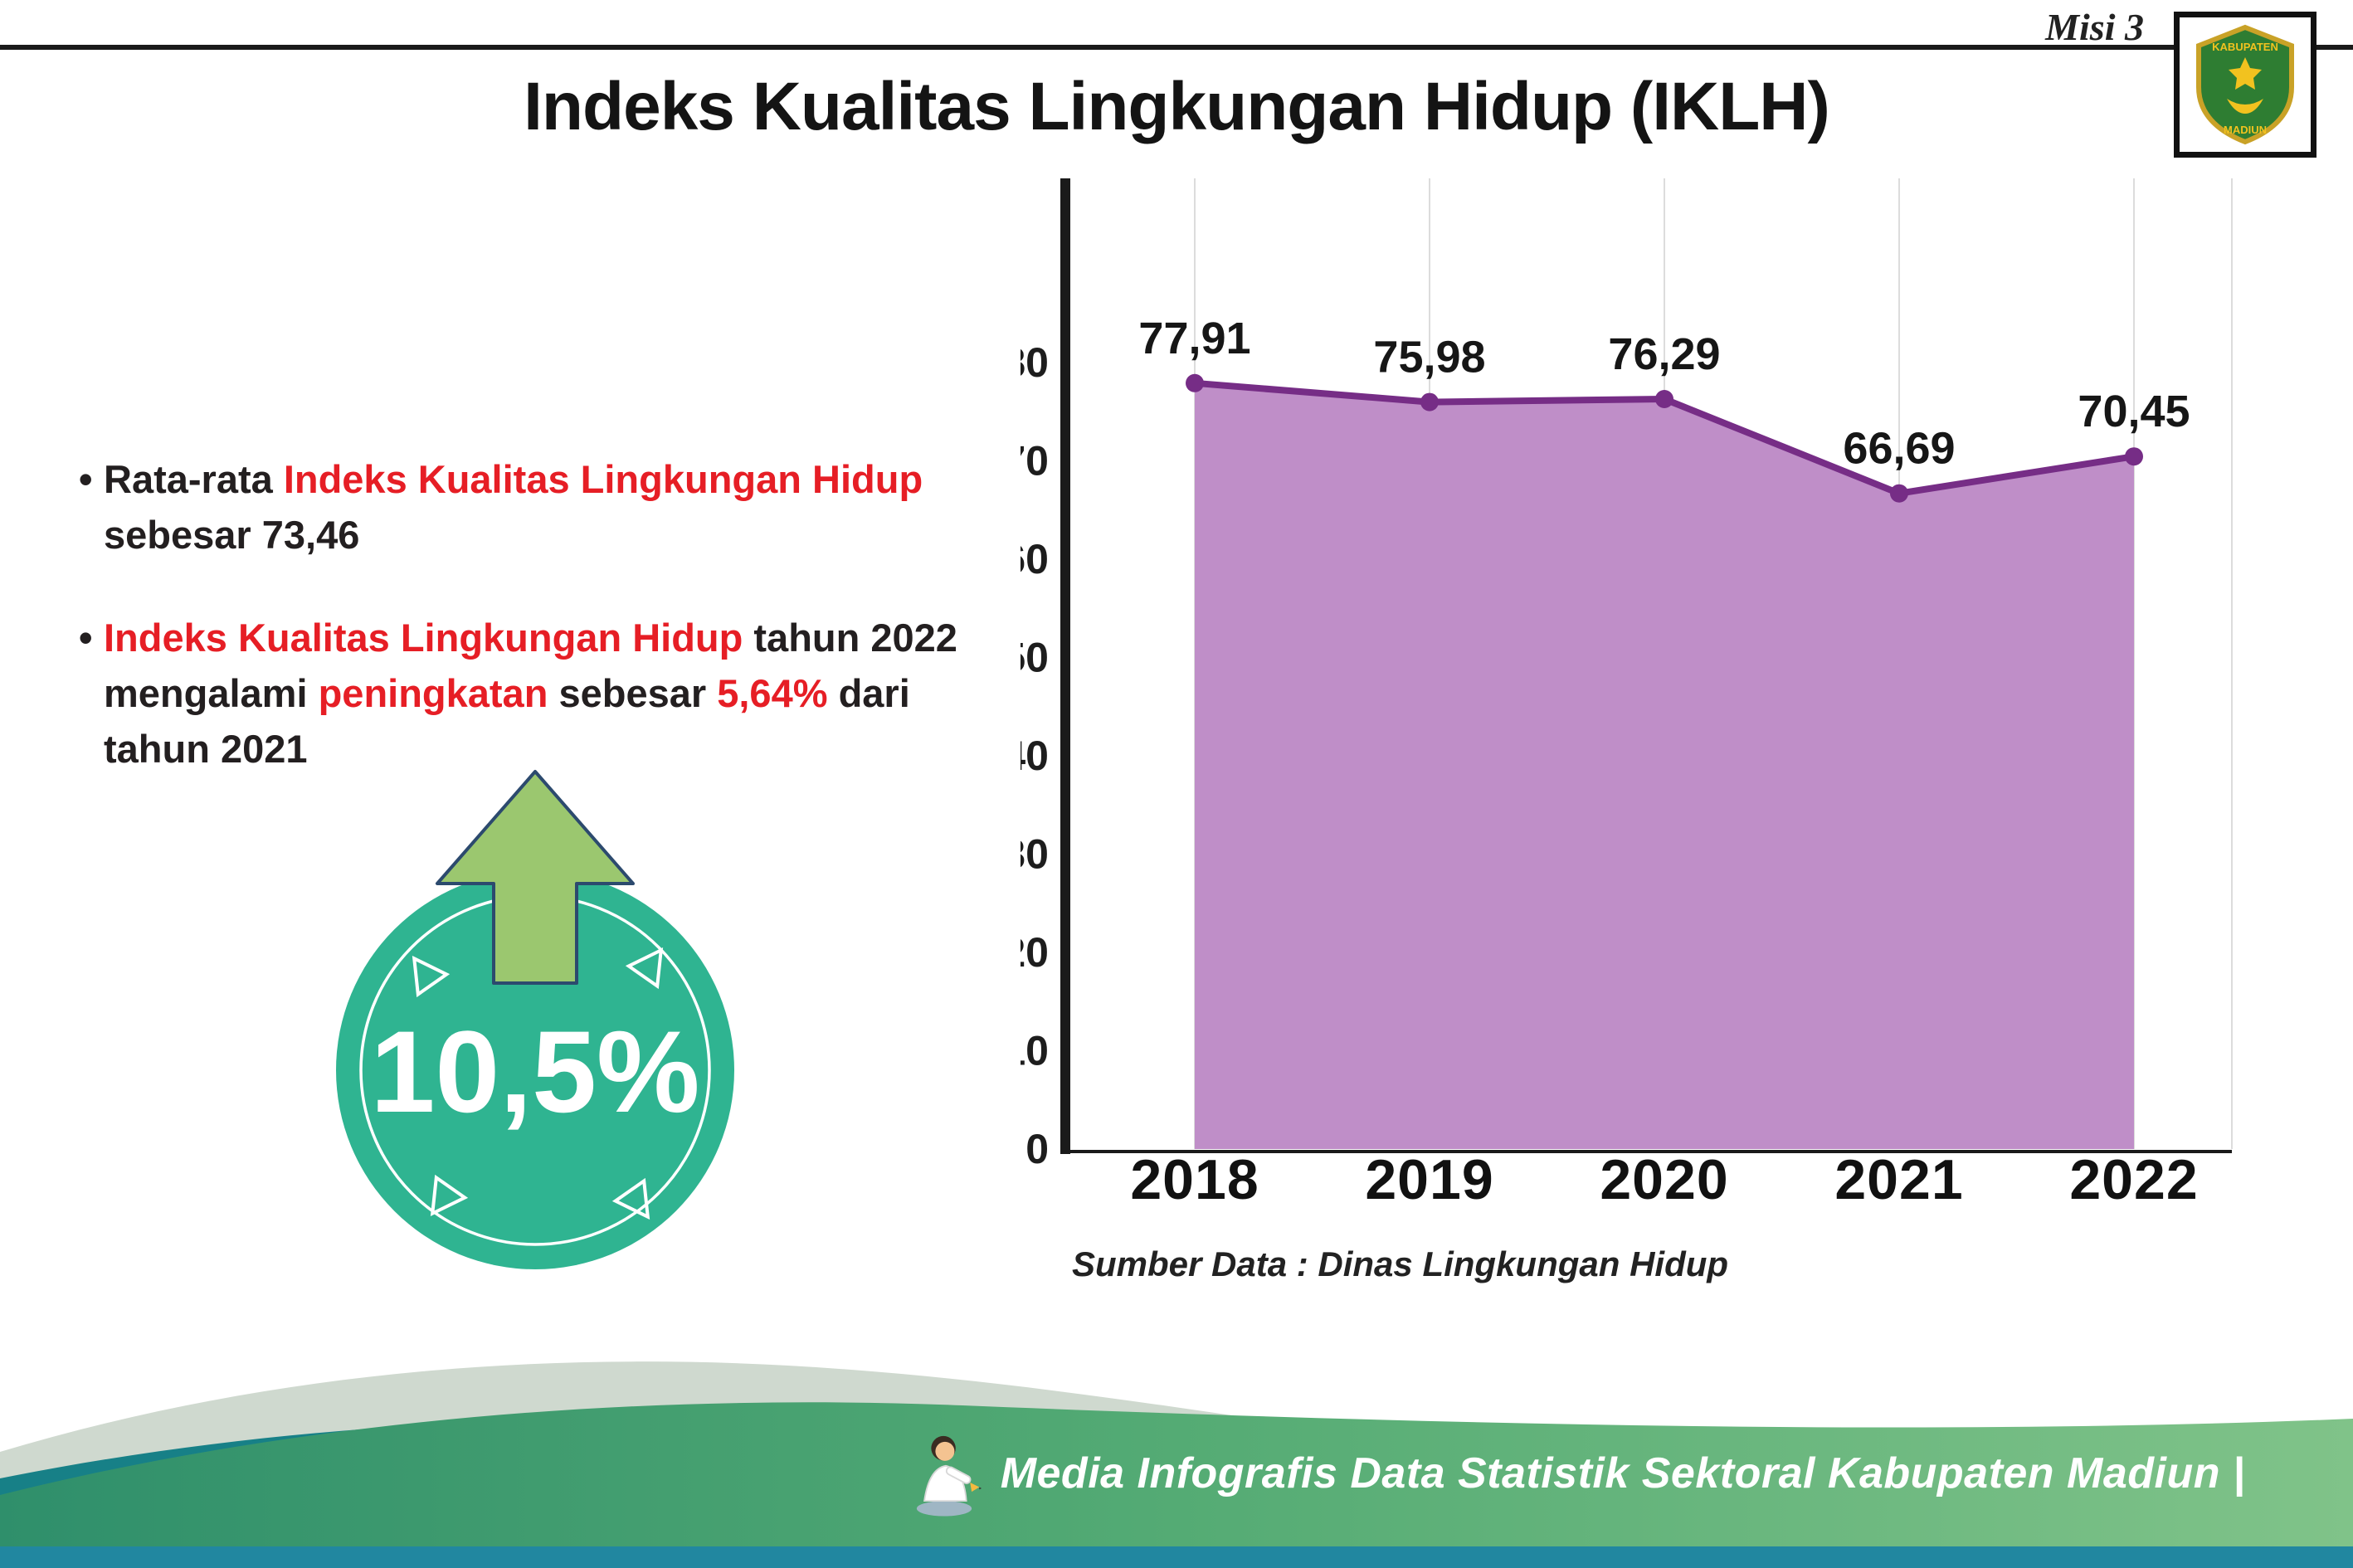  I want to click on increase-badge-graphic: 10,5%, so click(535, 1019).